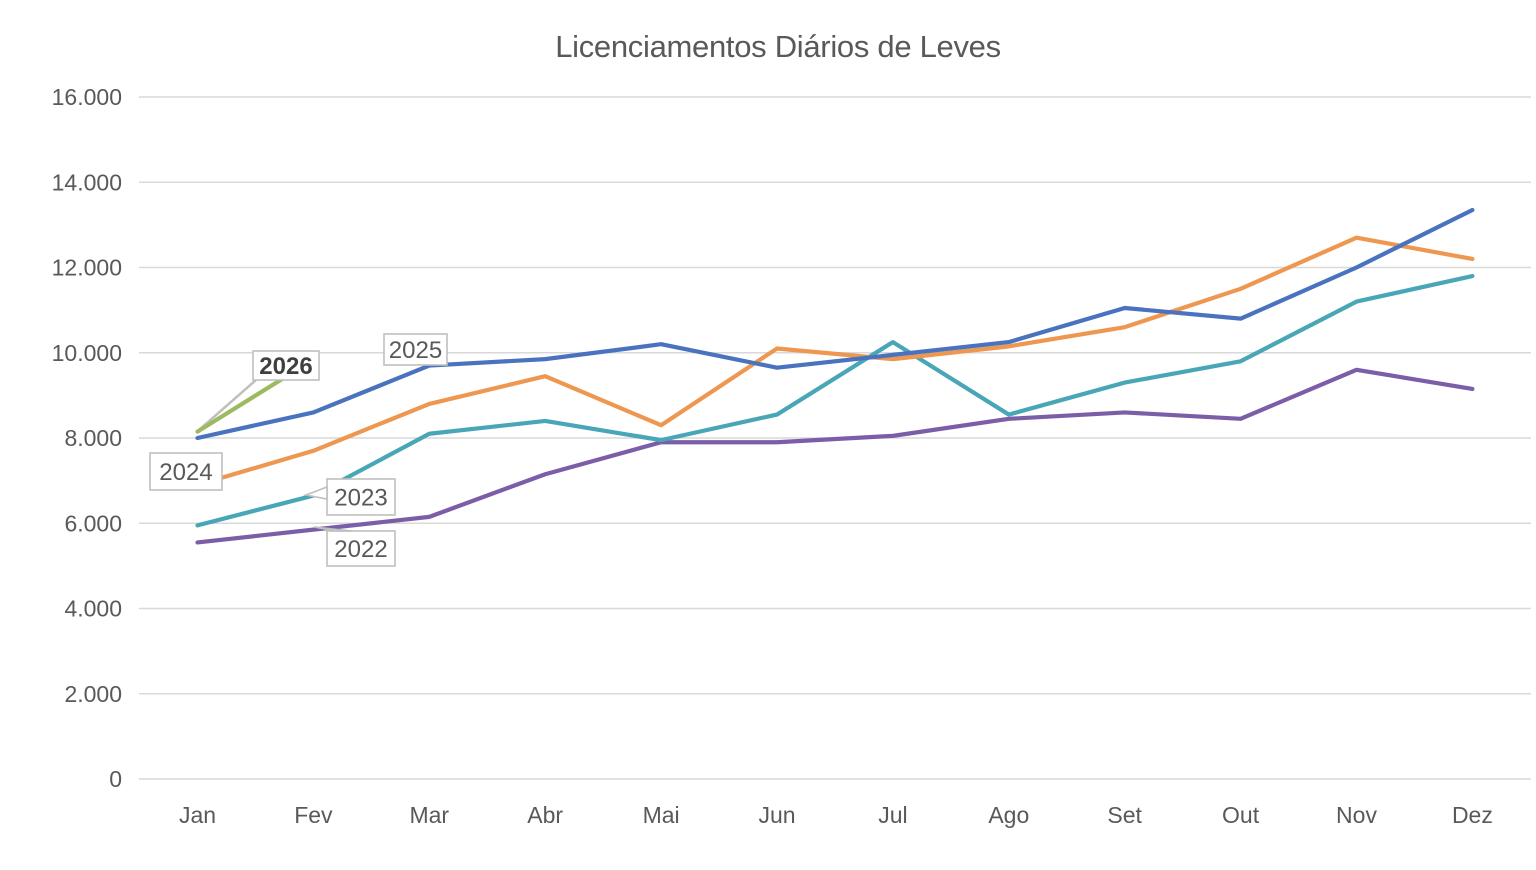 Image resolution: width=1536 pixels, height=870 pixels. I want to click on y-axis-label-0: 0, so click(115, 779).